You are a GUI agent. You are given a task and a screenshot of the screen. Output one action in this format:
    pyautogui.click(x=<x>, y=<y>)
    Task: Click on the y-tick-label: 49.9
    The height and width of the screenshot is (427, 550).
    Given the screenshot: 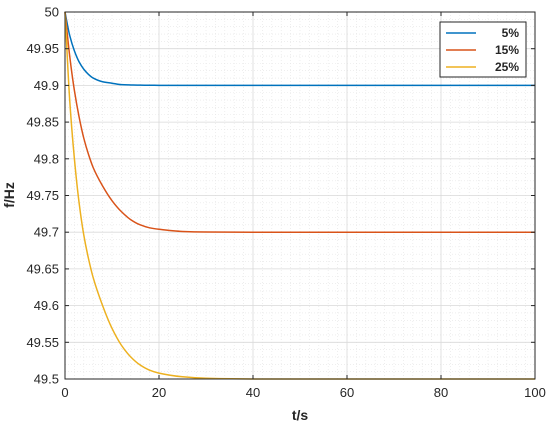 What is the action you would take?
    pyautogui.click(x=46, y=85)
    